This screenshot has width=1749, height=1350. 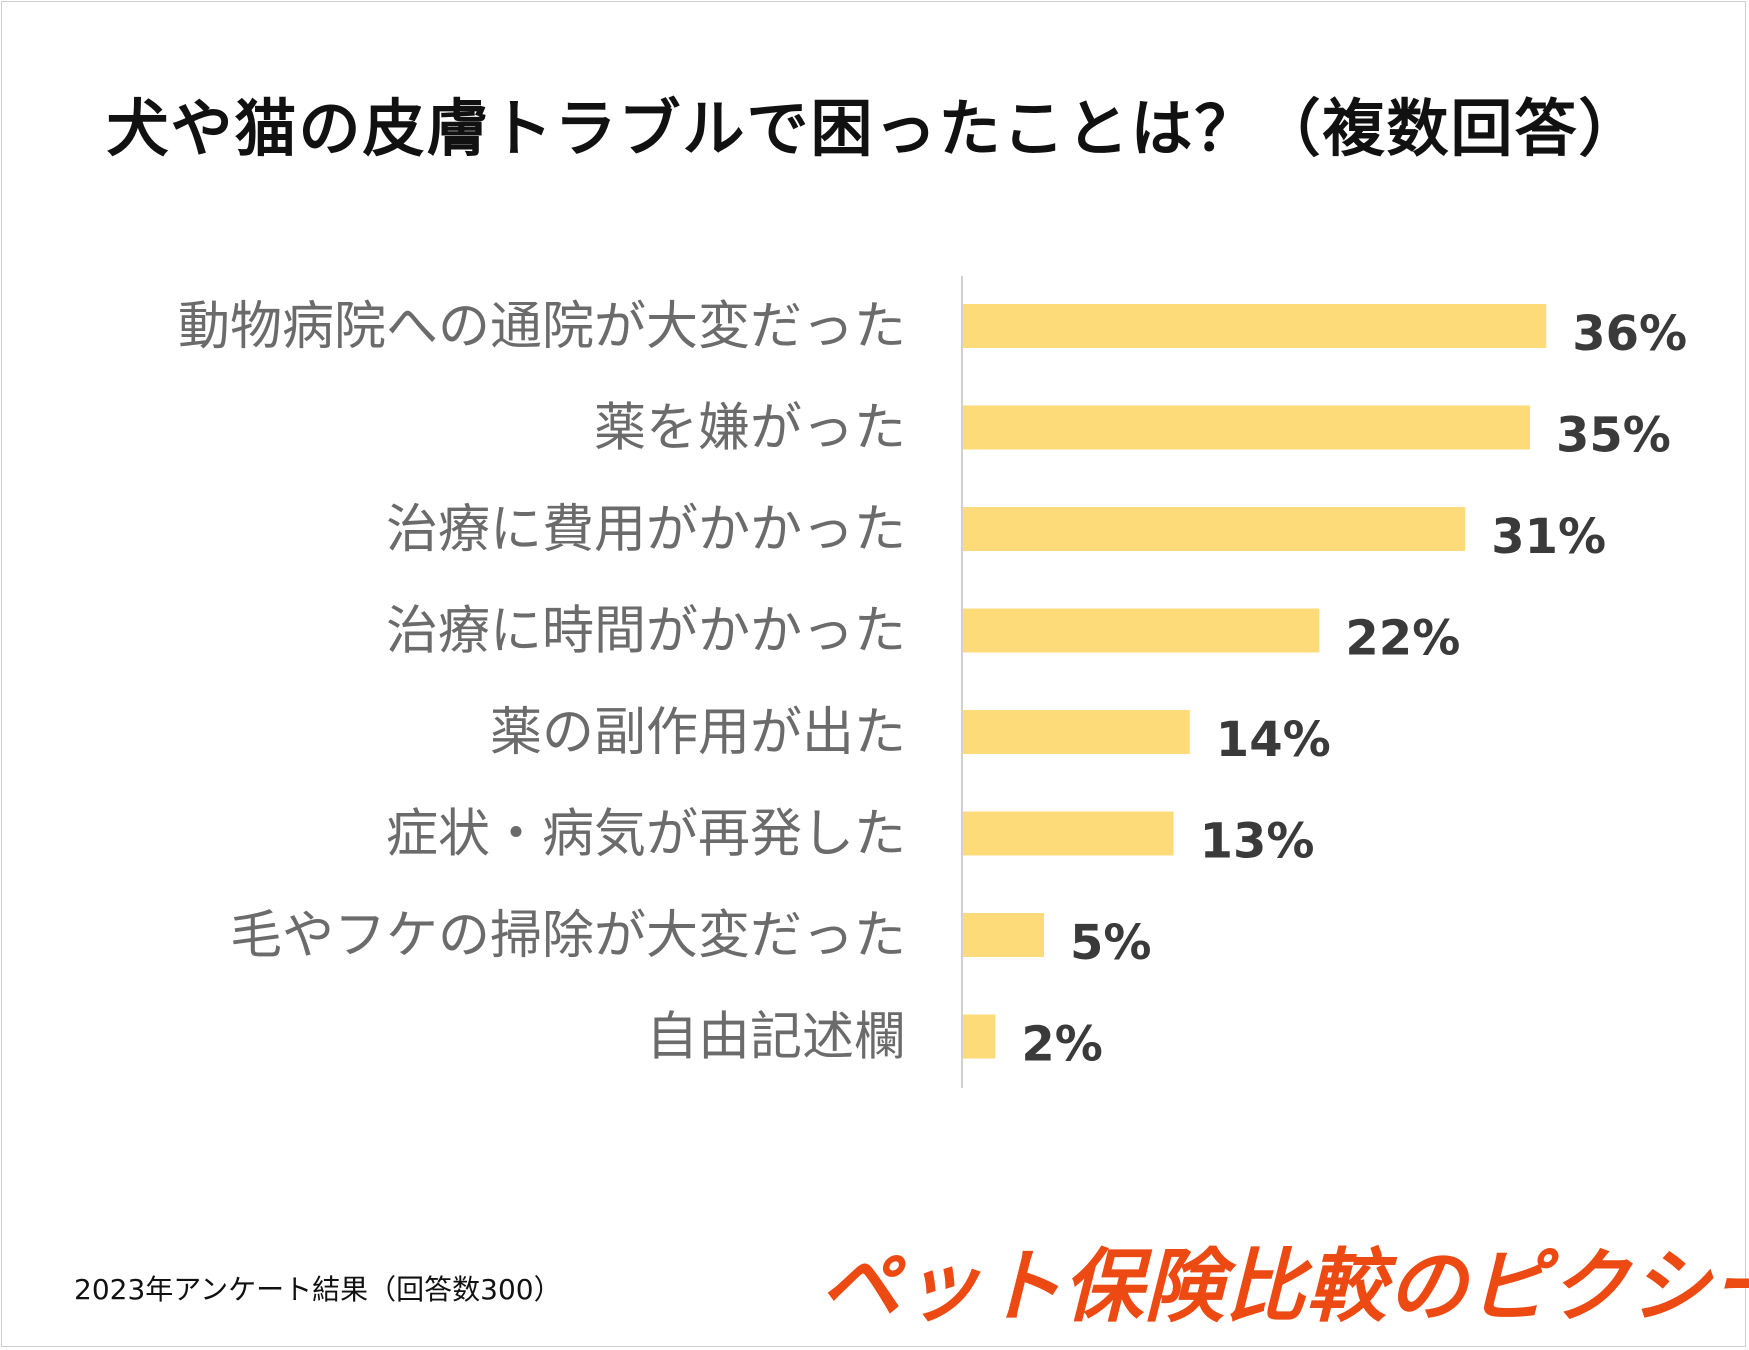 What do you see at coordinates (568, 936) in the screenshot?
I see `category-label: 毛やフケの掃除が大変だった` at bounding box center [568, 936].